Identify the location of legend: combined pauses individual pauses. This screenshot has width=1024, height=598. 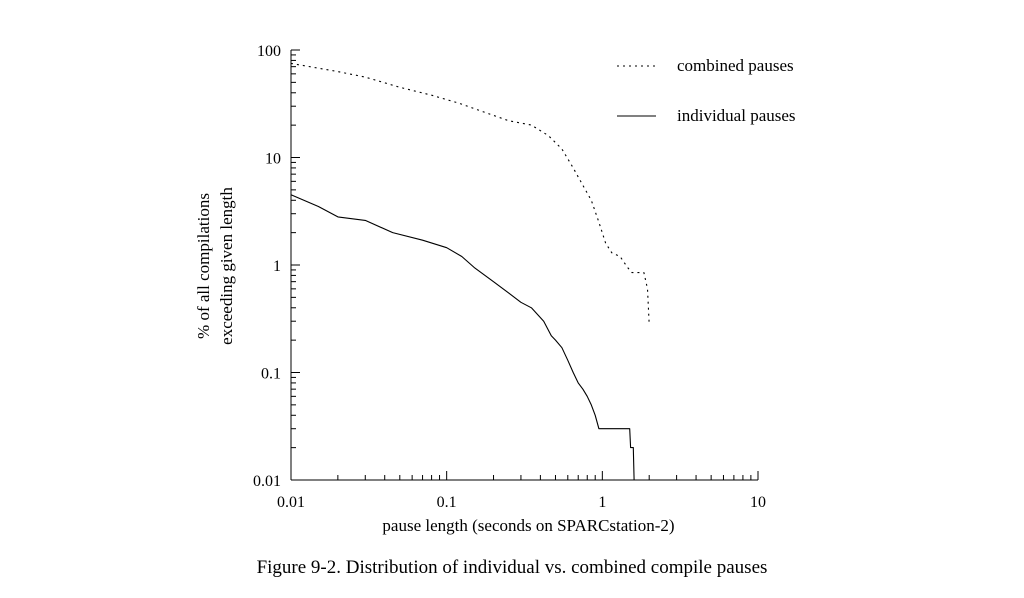
(706, 90).